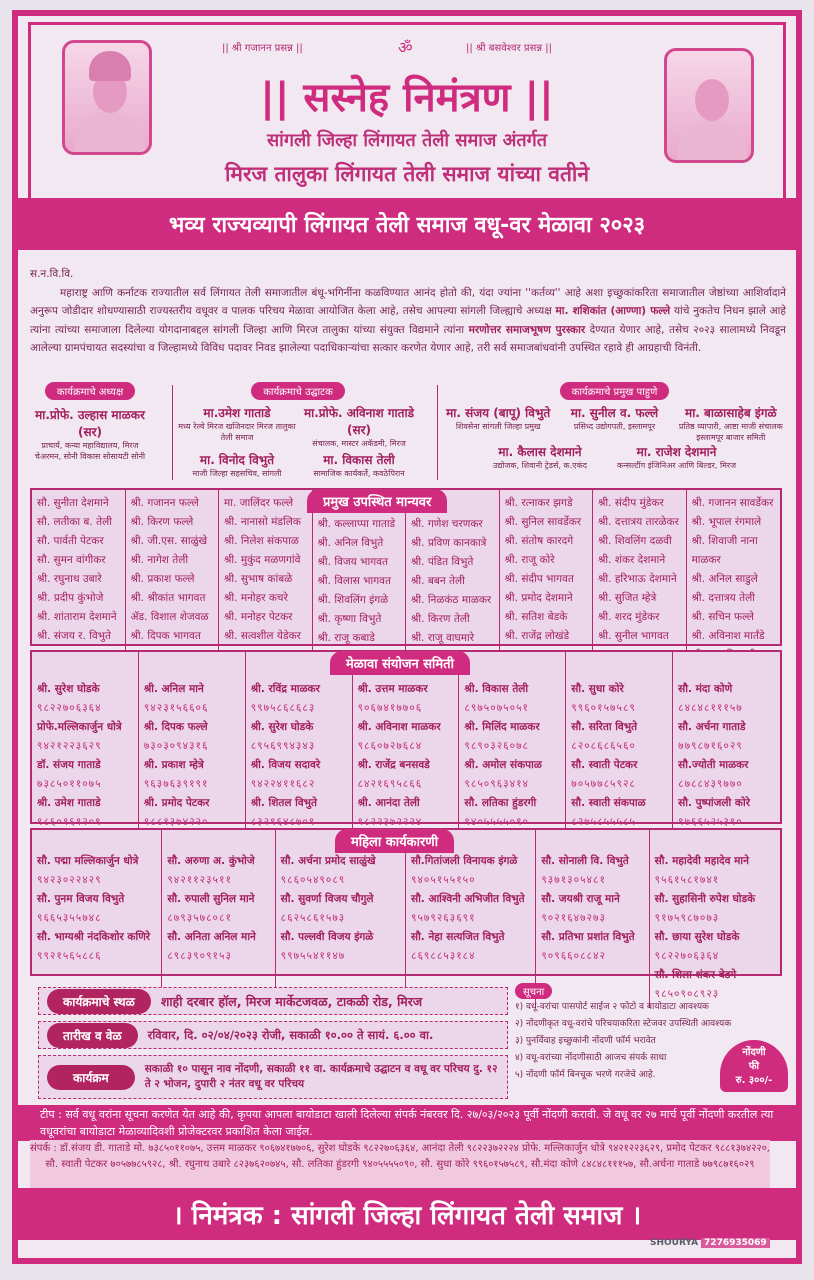 Image resolution: width=814 pixels, height=1280 pixels. I want to click on committee-member-phone: ८२०८६८६५६०, so click(603, 746).